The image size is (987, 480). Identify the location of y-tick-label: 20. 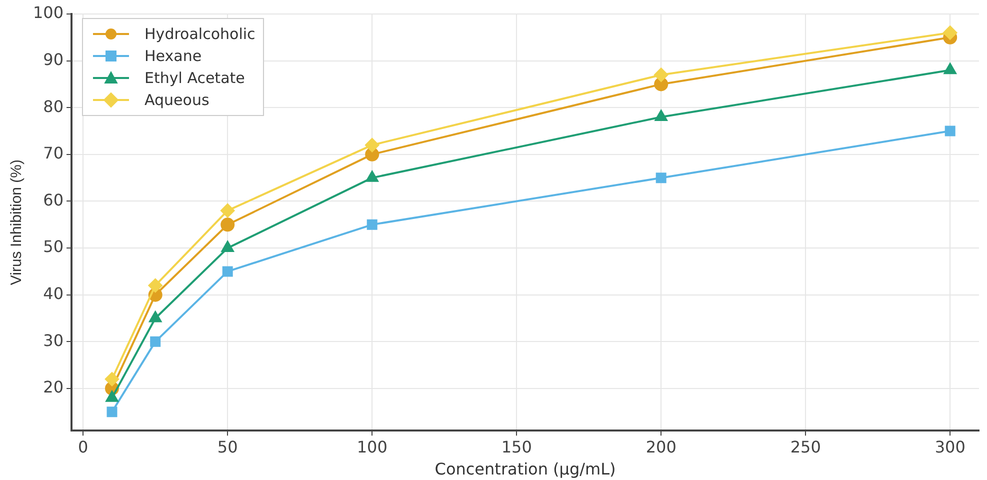
(53, 387).